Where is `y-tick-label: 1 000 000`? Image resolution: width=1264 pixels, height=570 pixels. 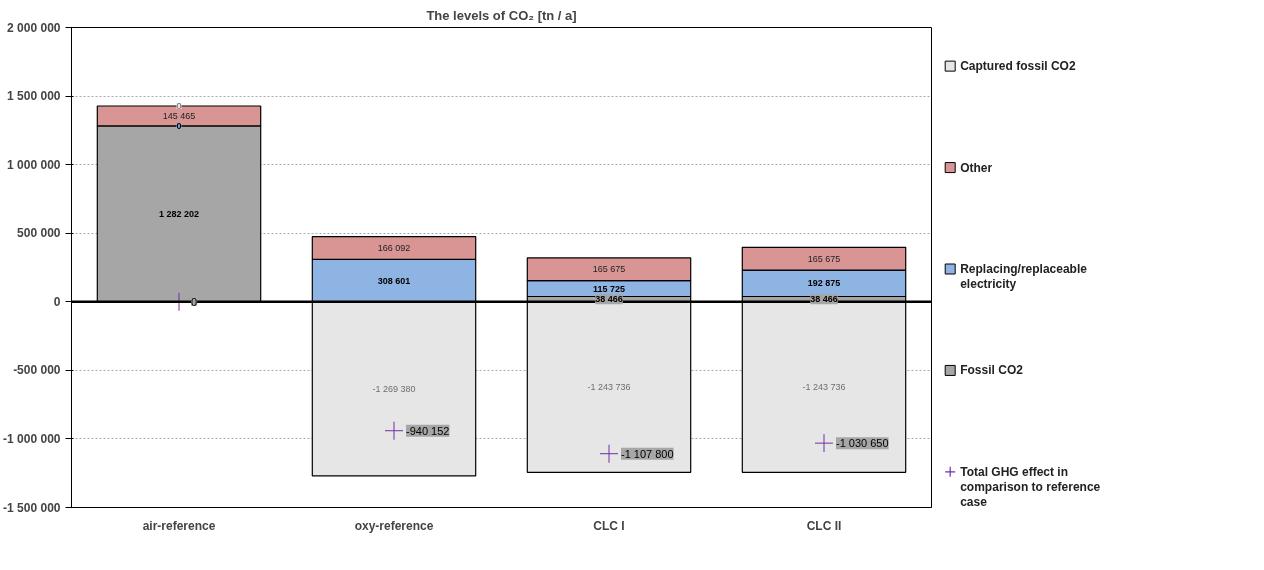
y-tick-label: 1 000 000 is located at coordinates (34, 164).